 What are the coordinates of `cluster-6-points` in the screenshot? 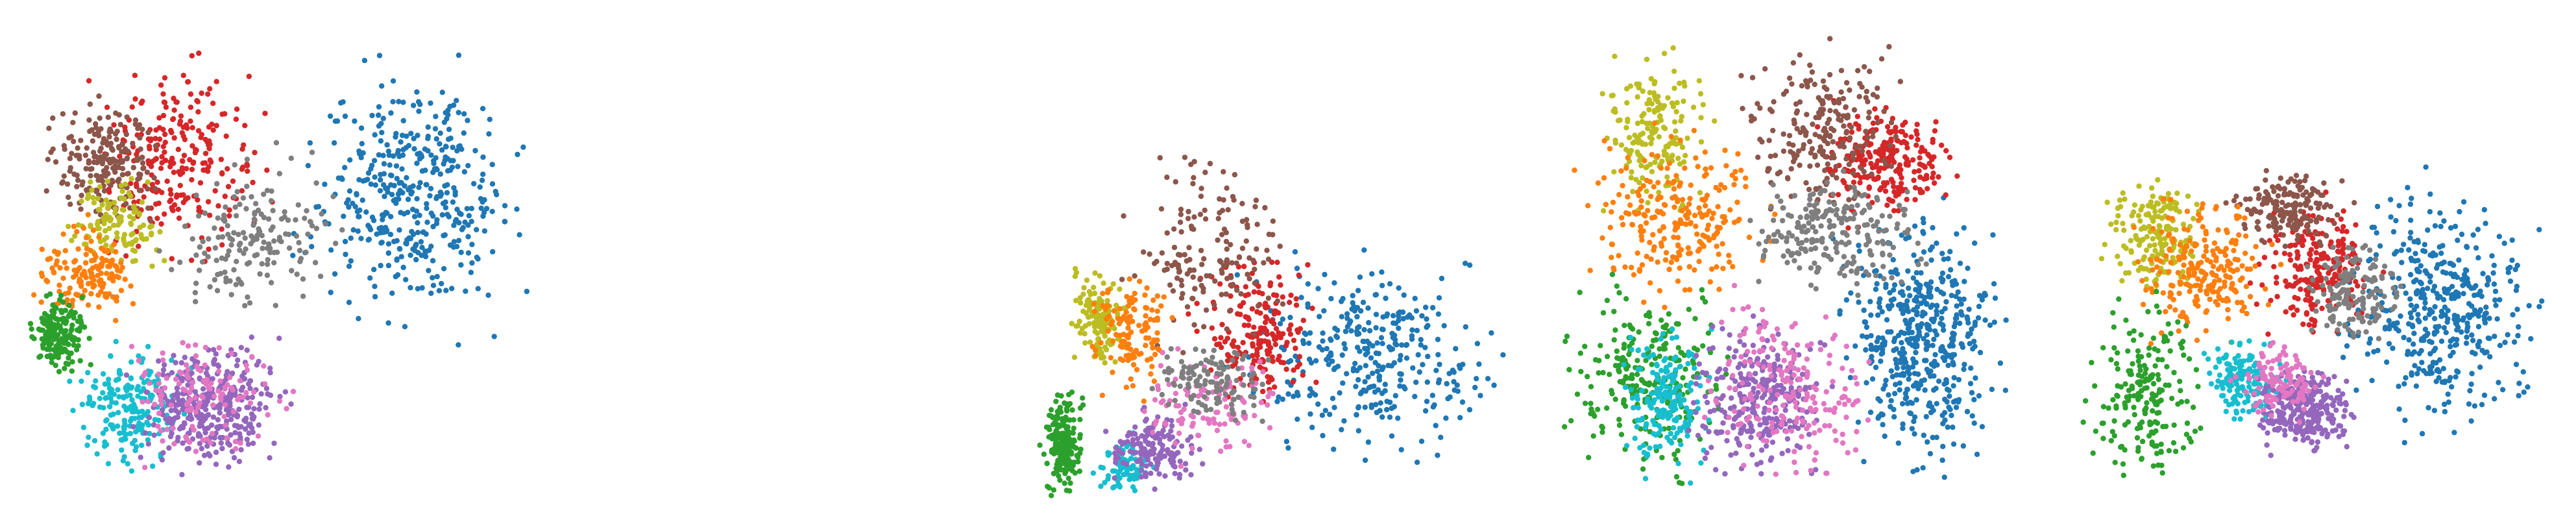 It's located at (60, 333).